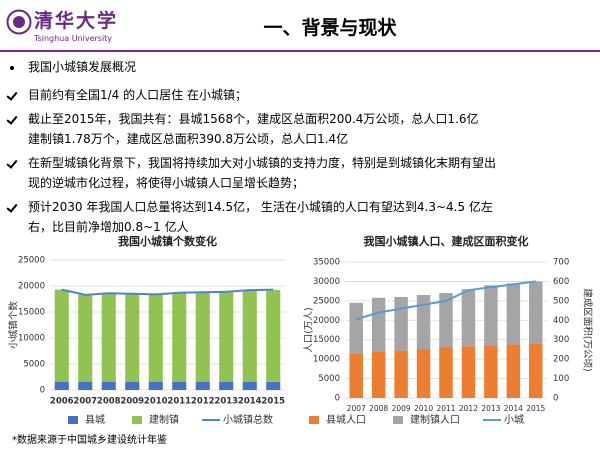  I want to click on logo-name: 清华大学, so click(76, 21).